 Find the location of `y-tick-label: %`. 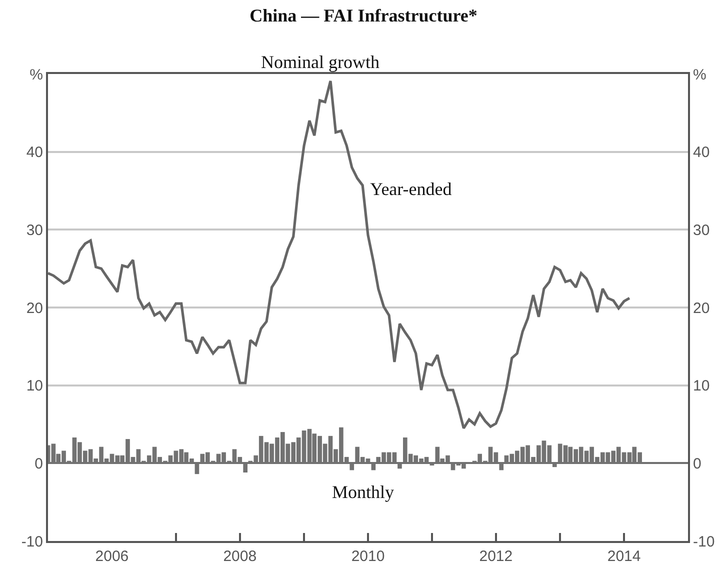

y-tick-label: % is located at coordinates (36, 75).